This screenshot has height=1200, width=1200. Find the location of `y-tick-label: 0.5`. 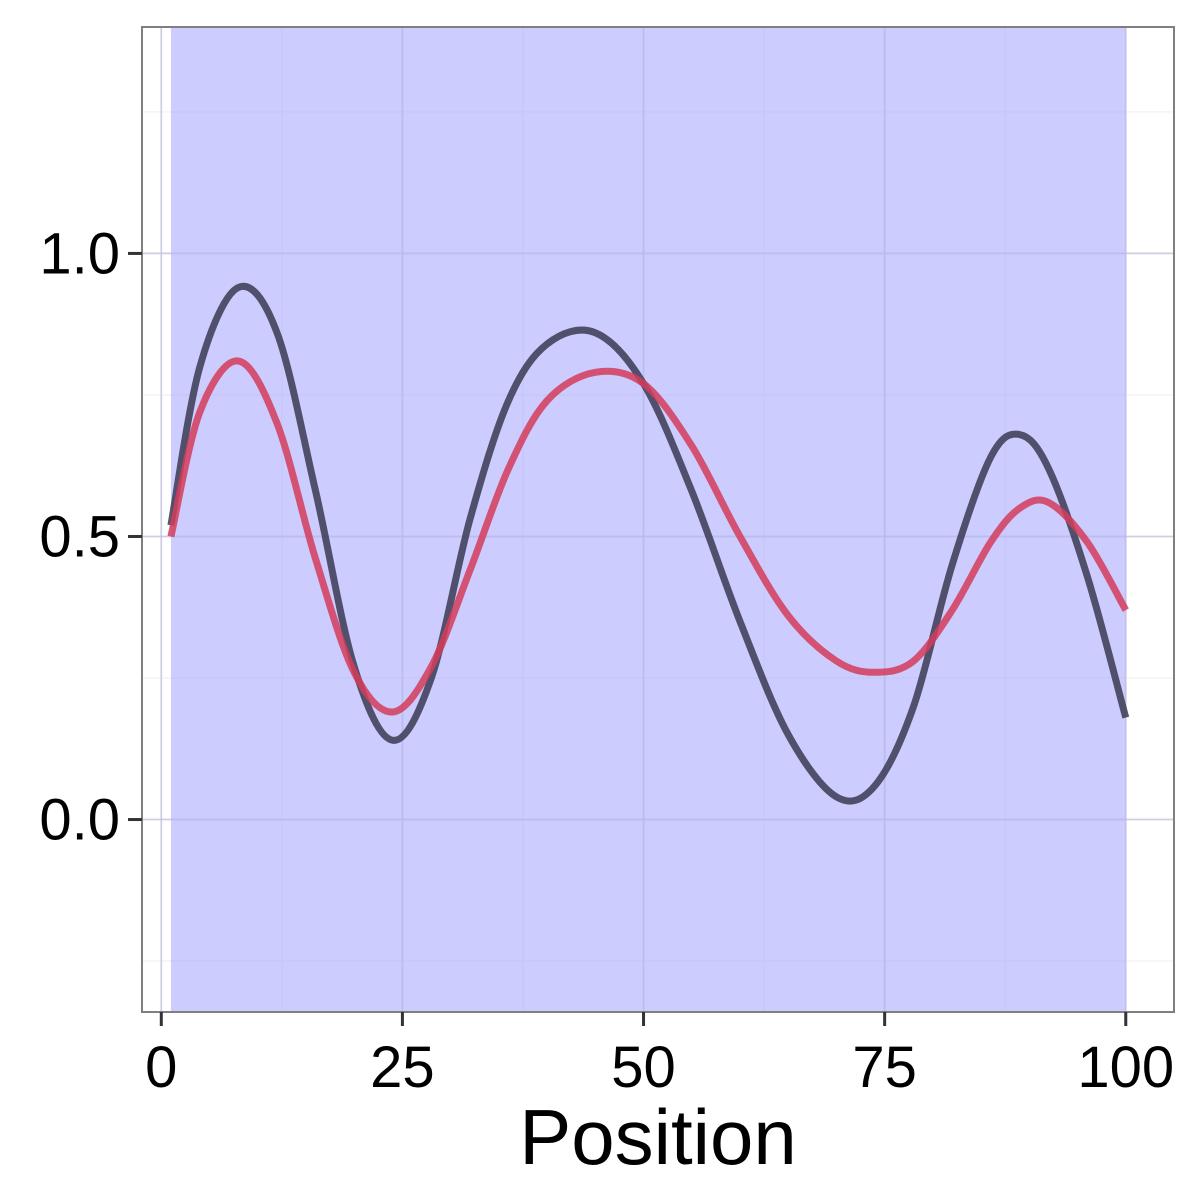

y-tick-label: 0.5 is located at coordinates (79, 536).